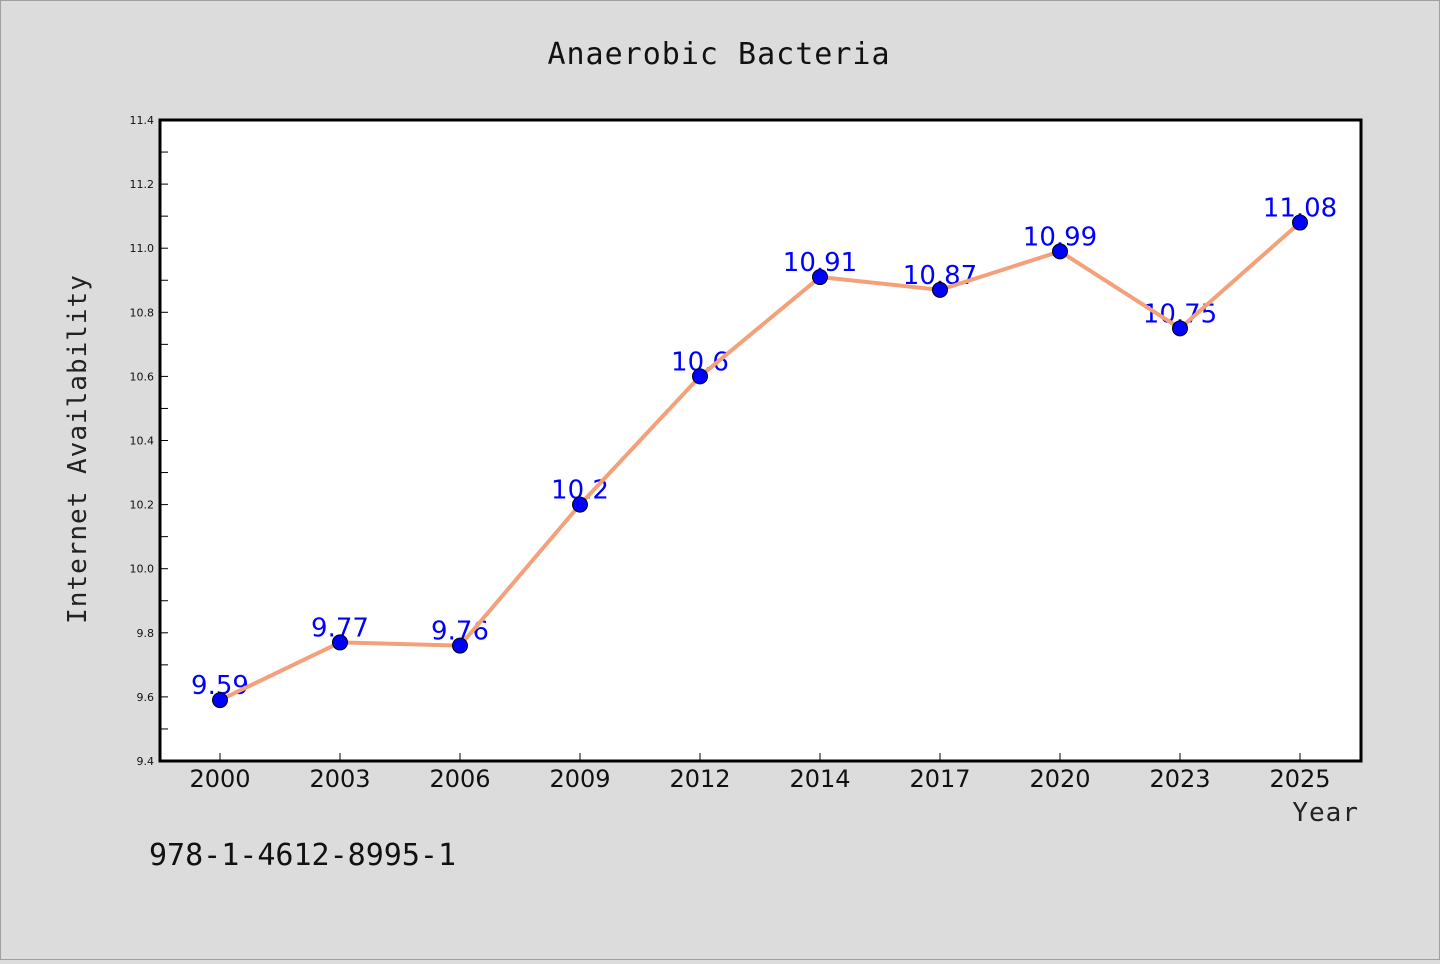  I want to click on y-tick-label: 10.0, so click(142, 569).